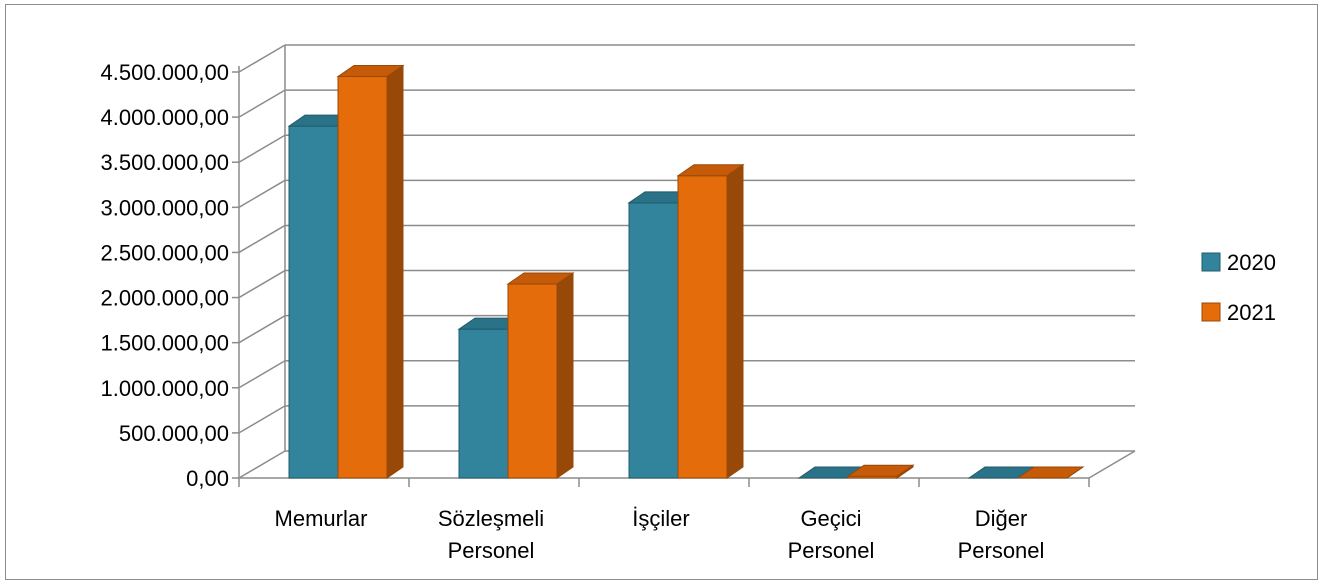 The height and width of the screenshot is (584, 1324). I want to click on x-category-label: Diğer, so click(1001, 518).